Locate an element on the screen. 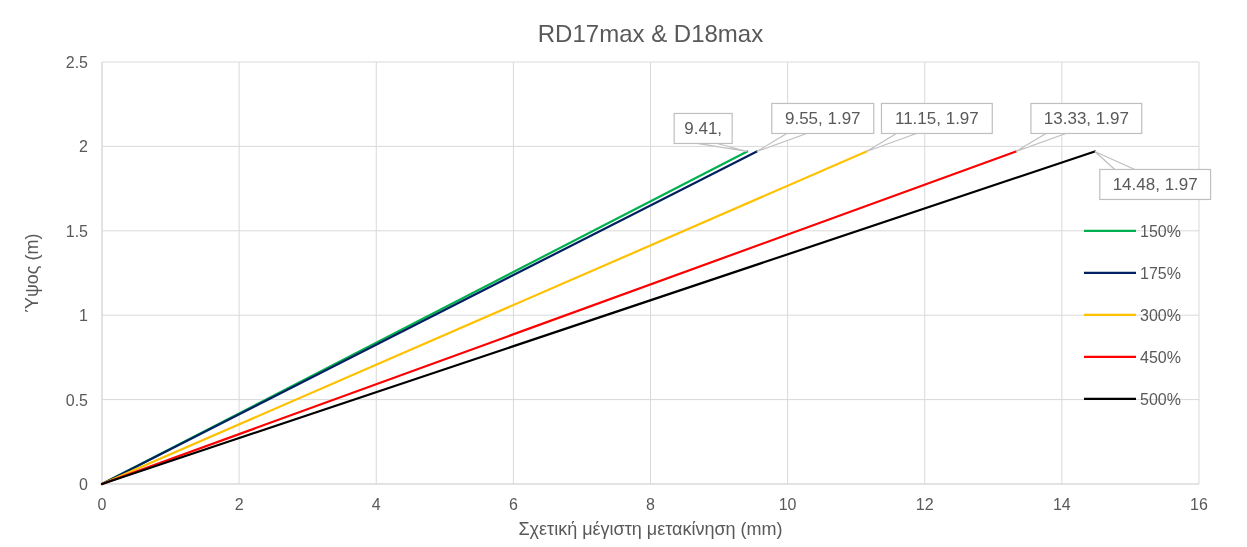 The height and width of the screenshot is (547, 1247). x-tick-label: 4 is located at coordinates (376, 504).